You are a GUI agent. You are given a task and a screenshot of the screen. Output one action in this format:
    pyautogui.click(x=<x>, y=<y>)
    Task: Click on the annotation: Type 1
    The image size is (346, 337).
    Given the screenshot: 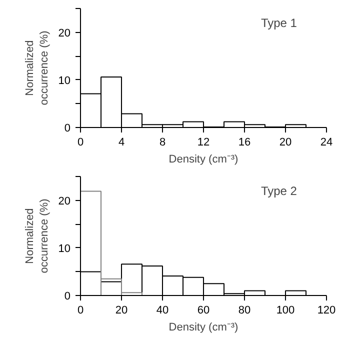 What is the action you would take?
    pyautogui.click(x=279, y=23)
    